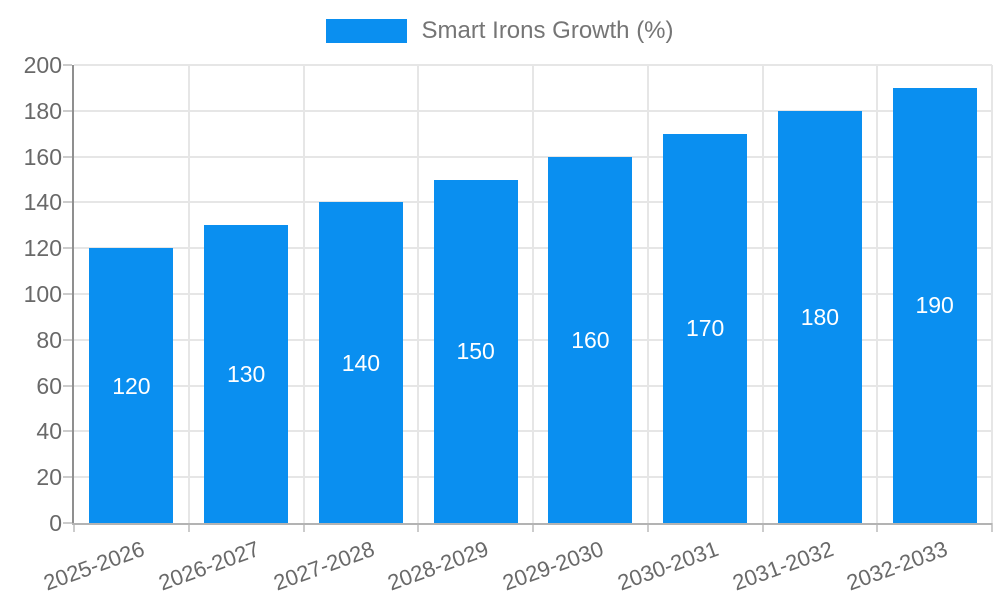 The image size is (1000, 600). I want to click on y-axis-tick-label: 180, so click(42, 110).